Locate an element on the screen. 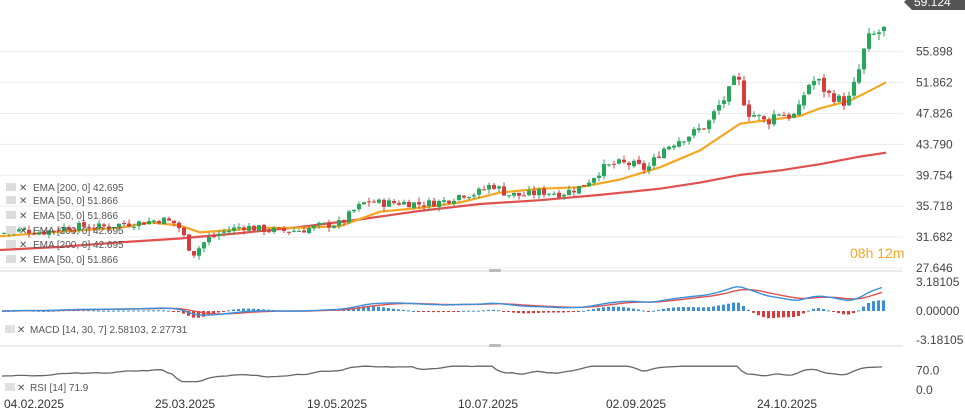 The height and width of the screenshot is (408, 965). rsi-legend-close-icon: ✕ is located at coordinates (21, 388).